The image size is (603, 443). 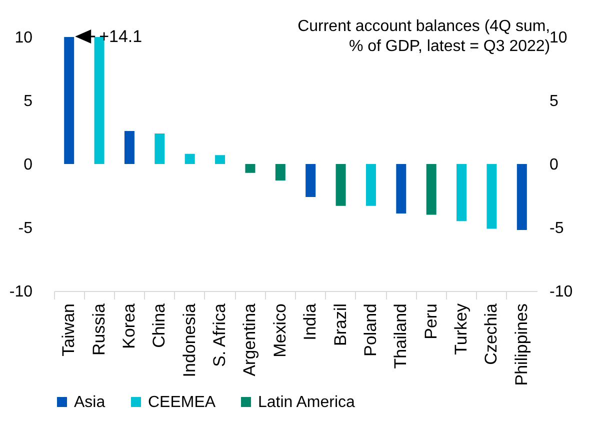 What do you see at coordinates (307, 402) in the screenshot?
I see `legend-label: Latin America` at bounding box center [307, 402].